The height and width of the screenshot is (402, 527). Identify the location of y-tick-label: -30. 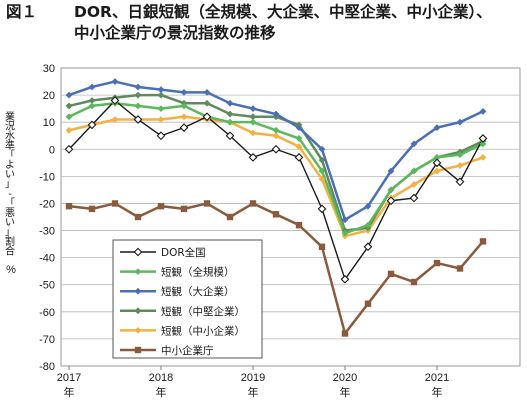
(47, 232).